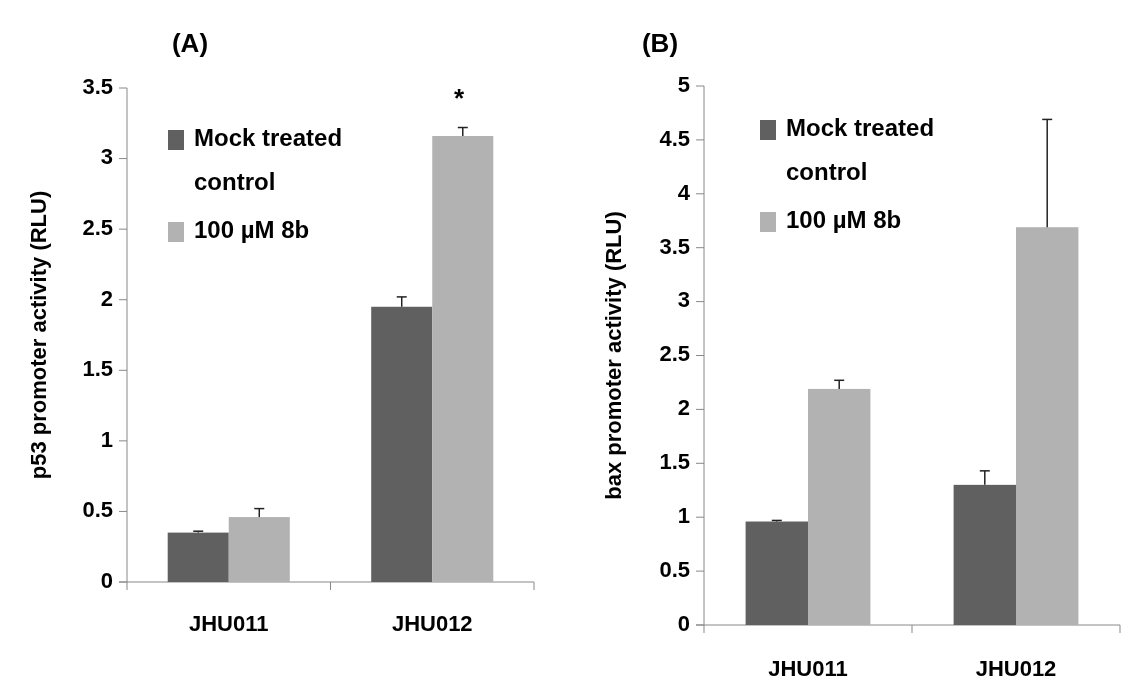 This screenshot has width=1127, height=690. I want to click on y-tick-label: 4.5, so click(674, 138).